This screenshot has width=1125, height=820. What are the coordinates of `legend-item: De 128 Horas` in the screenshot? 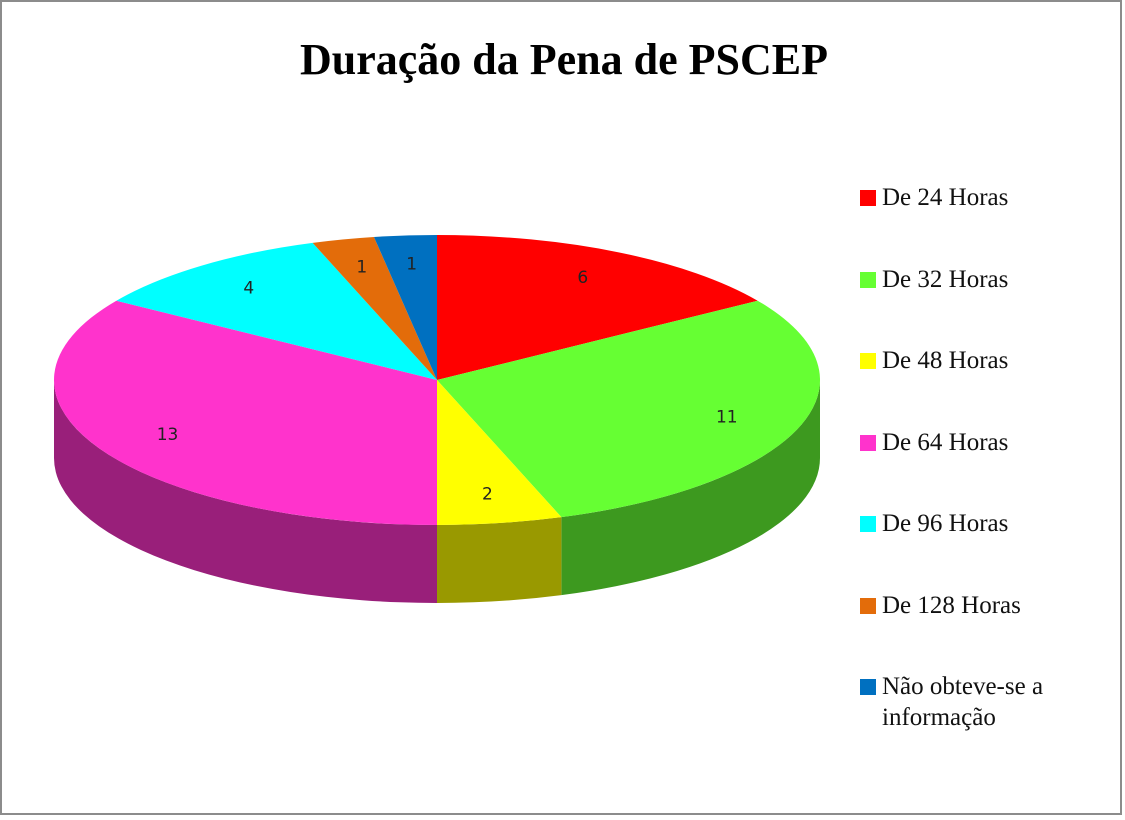 It's located at (985, 605).